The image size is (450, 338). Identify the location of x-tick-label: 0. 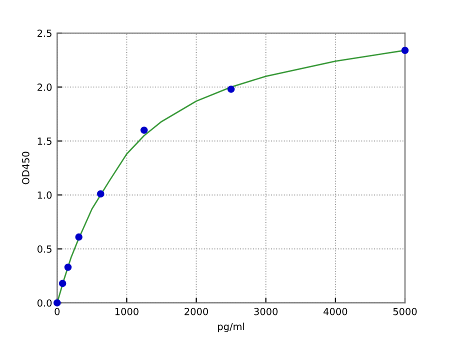
(57, 312).